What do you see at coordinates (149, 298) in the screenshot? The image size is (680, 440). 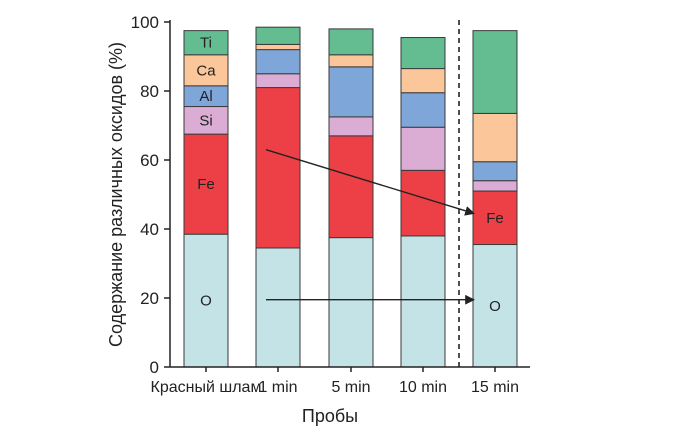 I see `y-tick-label: 20` at bounding box center [149, 298].